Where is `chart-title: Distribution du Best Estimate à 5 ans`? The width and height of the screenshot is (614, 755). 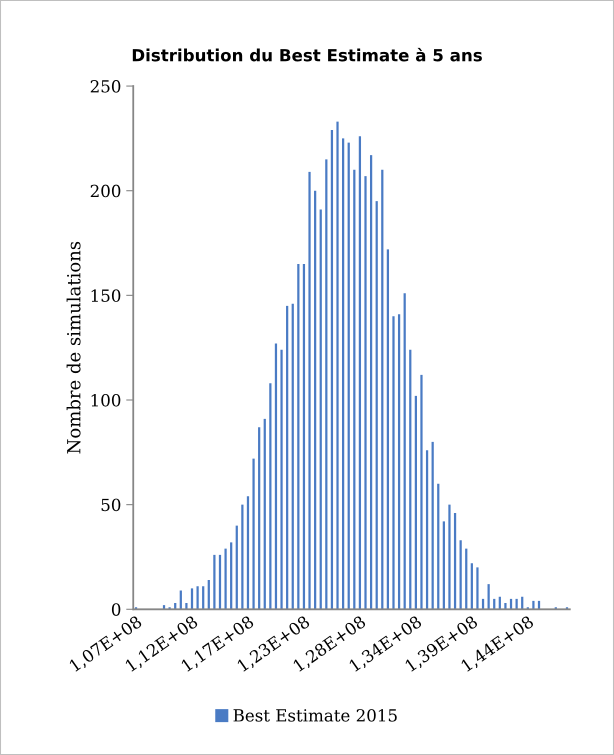
chart-title: Distribution du Best Estimate à 5 ans is located at coordinates (307, 55).